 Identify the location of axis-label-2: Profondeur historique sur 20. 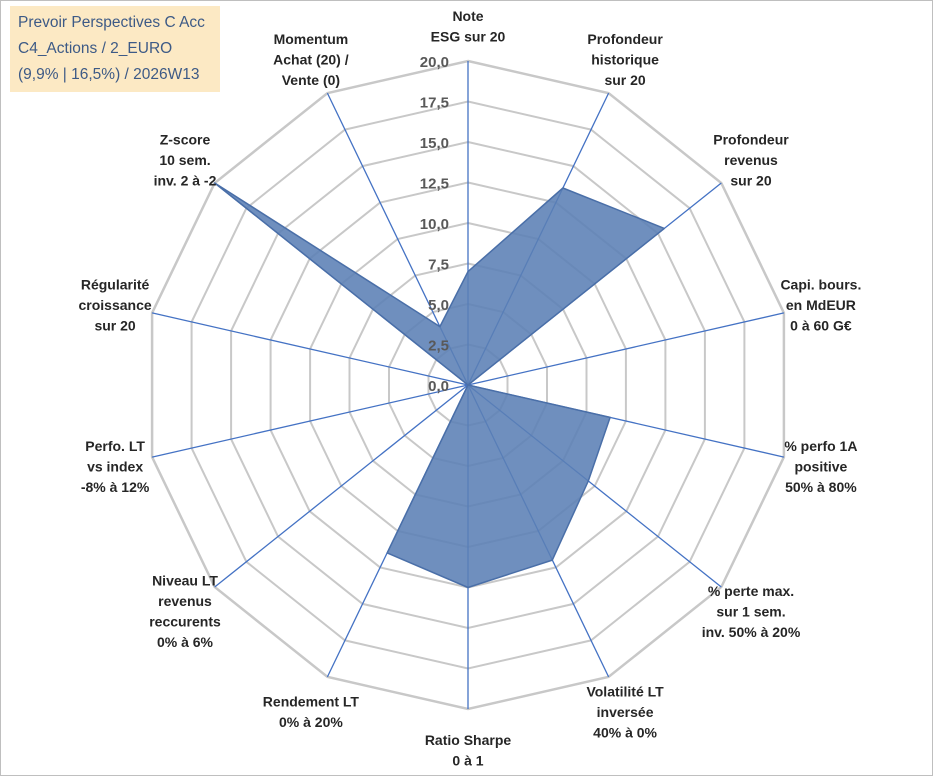
(625, 59).